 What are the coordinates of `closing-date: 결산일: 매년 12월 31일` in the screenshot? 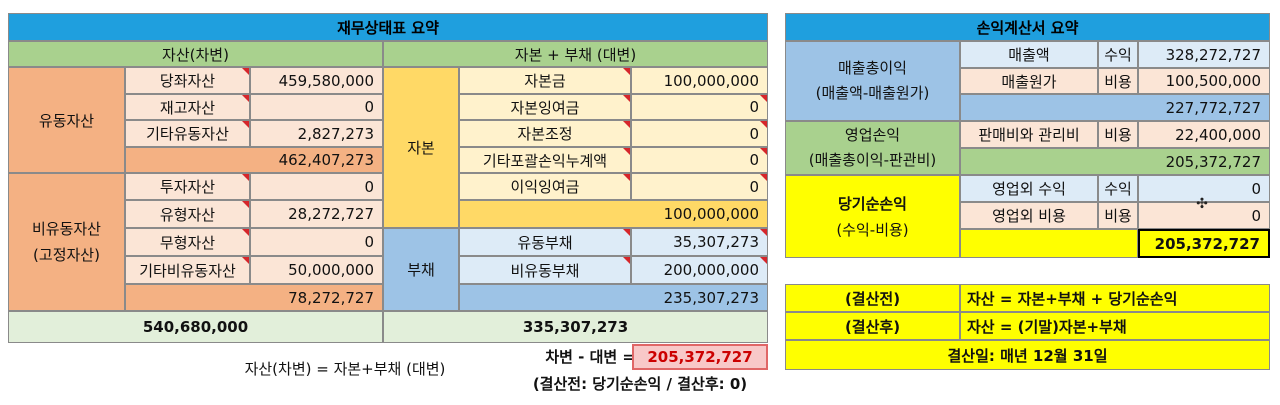 It's located at (1027, 355).